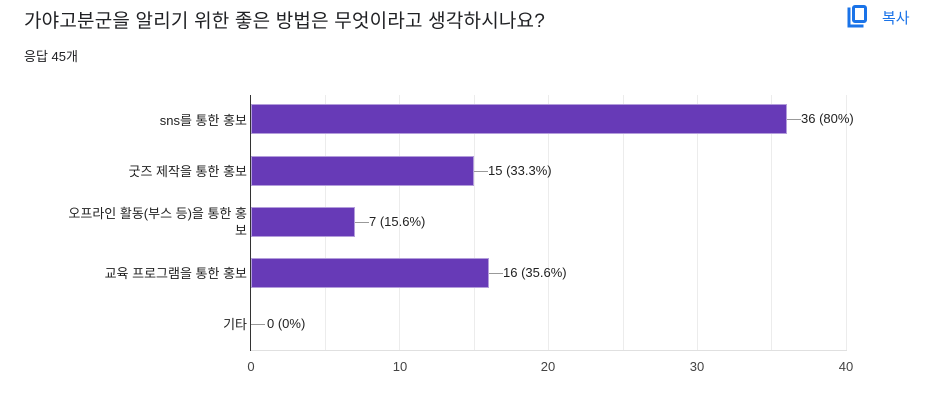  What do you see at coordinates (520, 170) in the screenshot?
I see `value-label: 15 (33.3%)` at bounding box center [520, 170].